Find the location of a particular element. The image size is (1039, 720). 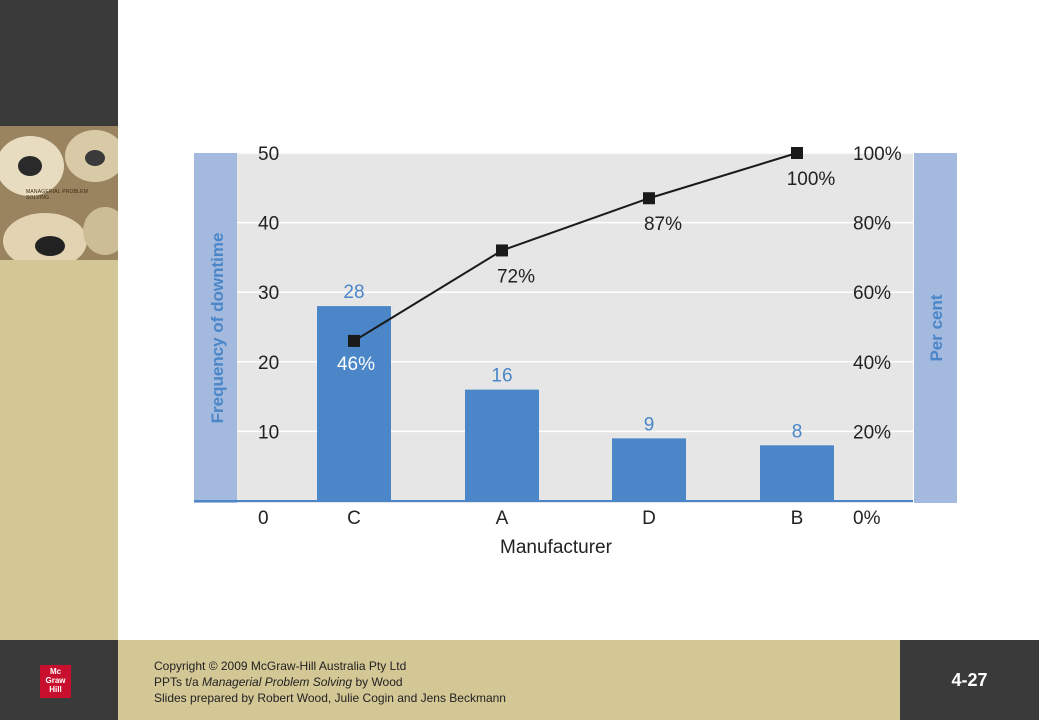

y-tick-label: 50 is located at coordinates (268, 154).